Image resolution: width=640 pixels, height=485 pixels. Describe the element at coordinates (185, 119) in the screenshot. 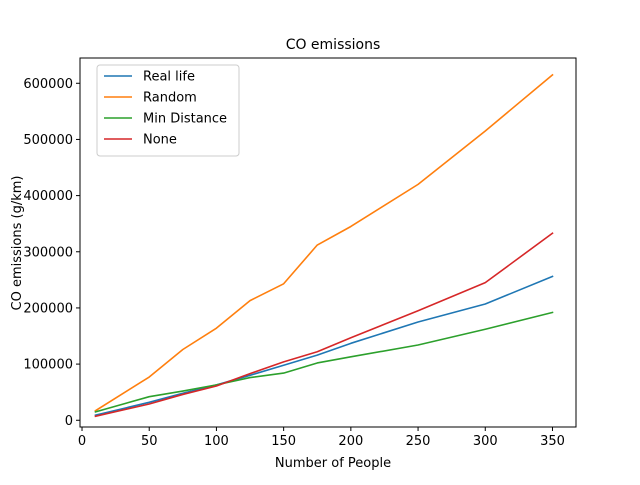

I see `legend-label-2: Min Distance` at that location.